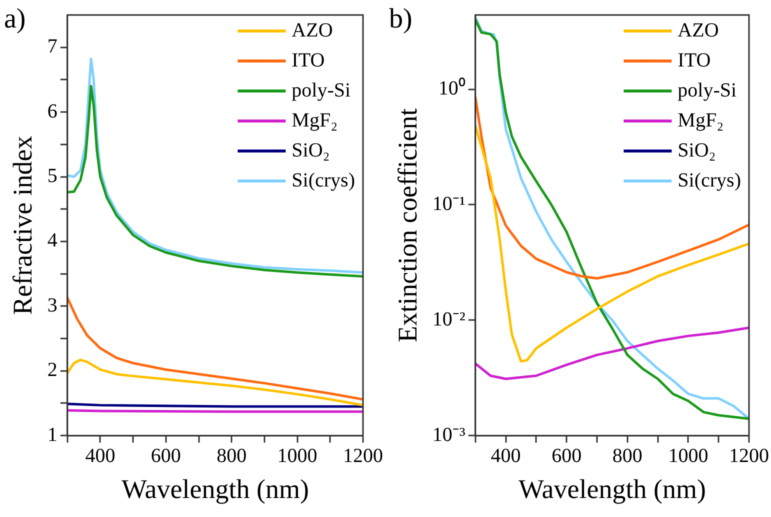  Describe the element at coordinates (52, 111) in the screenshot. I see `y-tick-label: 6` at that location.